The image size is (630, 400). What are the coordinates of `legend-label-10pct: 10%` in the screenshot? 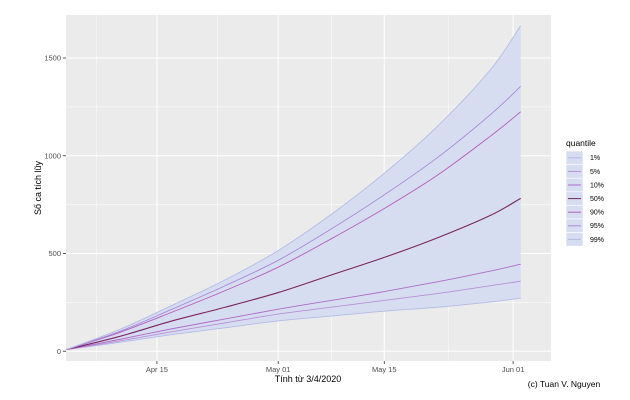 It's located at (597, 185).